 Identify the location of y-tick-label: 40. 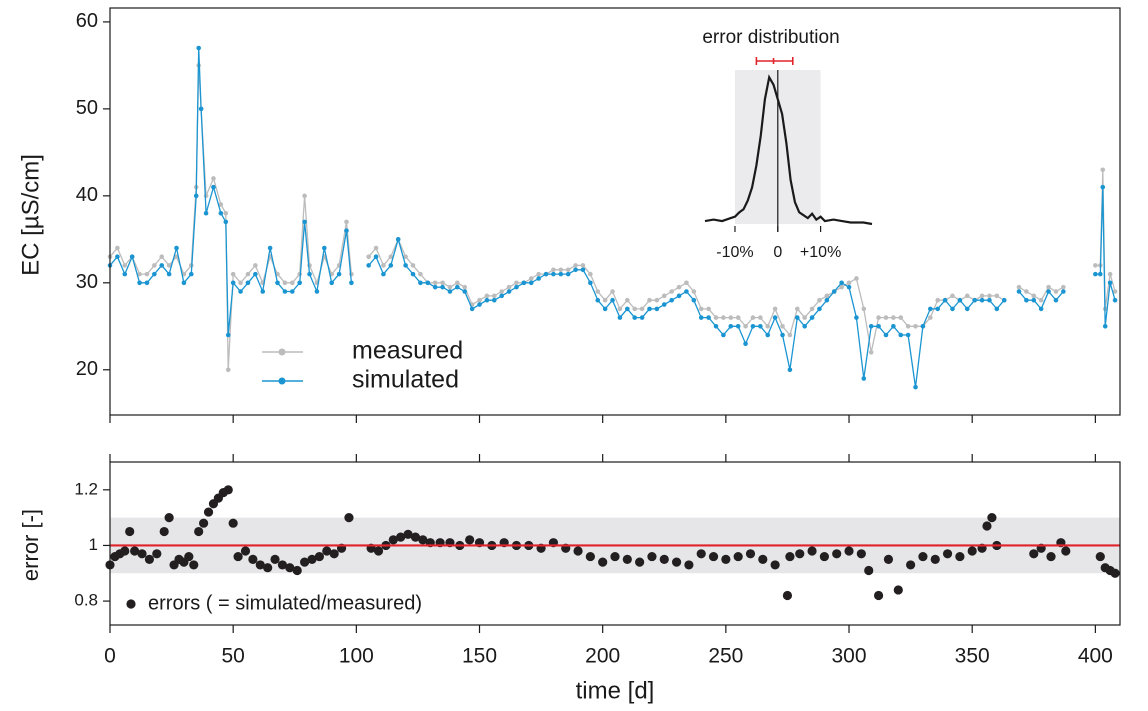
(87, 195).